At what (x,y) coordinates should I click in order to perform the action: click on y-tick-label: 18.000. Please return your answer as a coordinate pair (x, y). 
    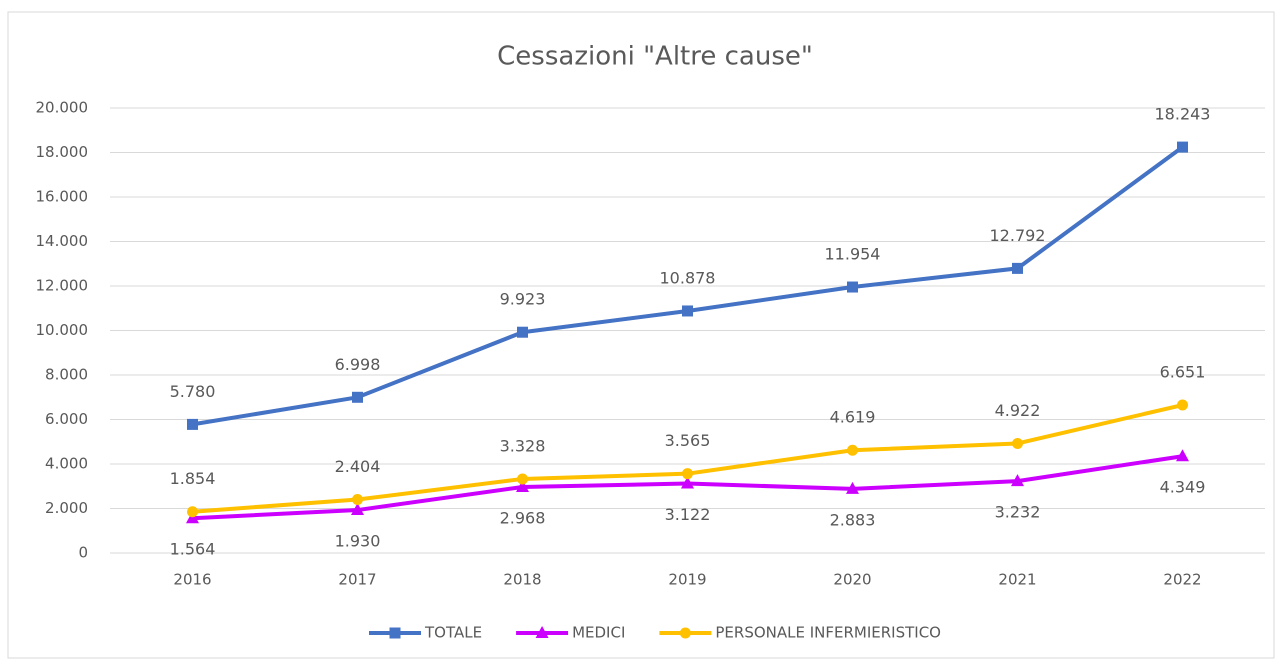
    Looking at the image, I should click on (62, 152).